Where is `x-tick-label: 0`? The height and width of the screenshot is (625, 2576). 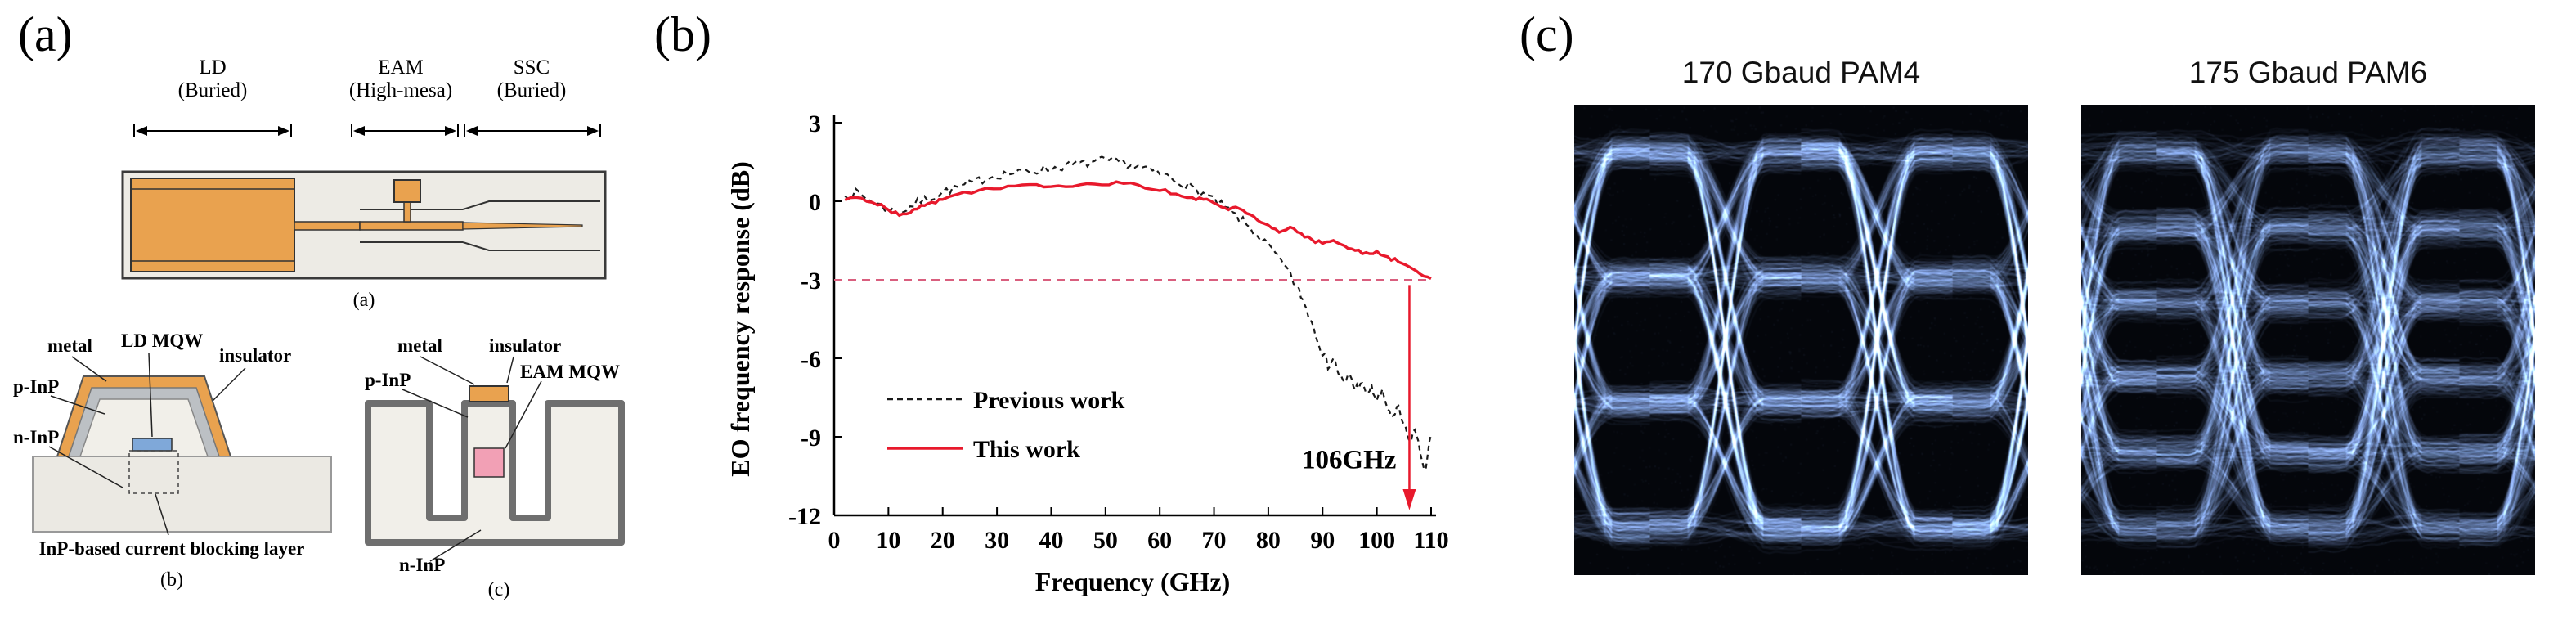 x-tick-label: 0 is located at coordinates (834, 540).